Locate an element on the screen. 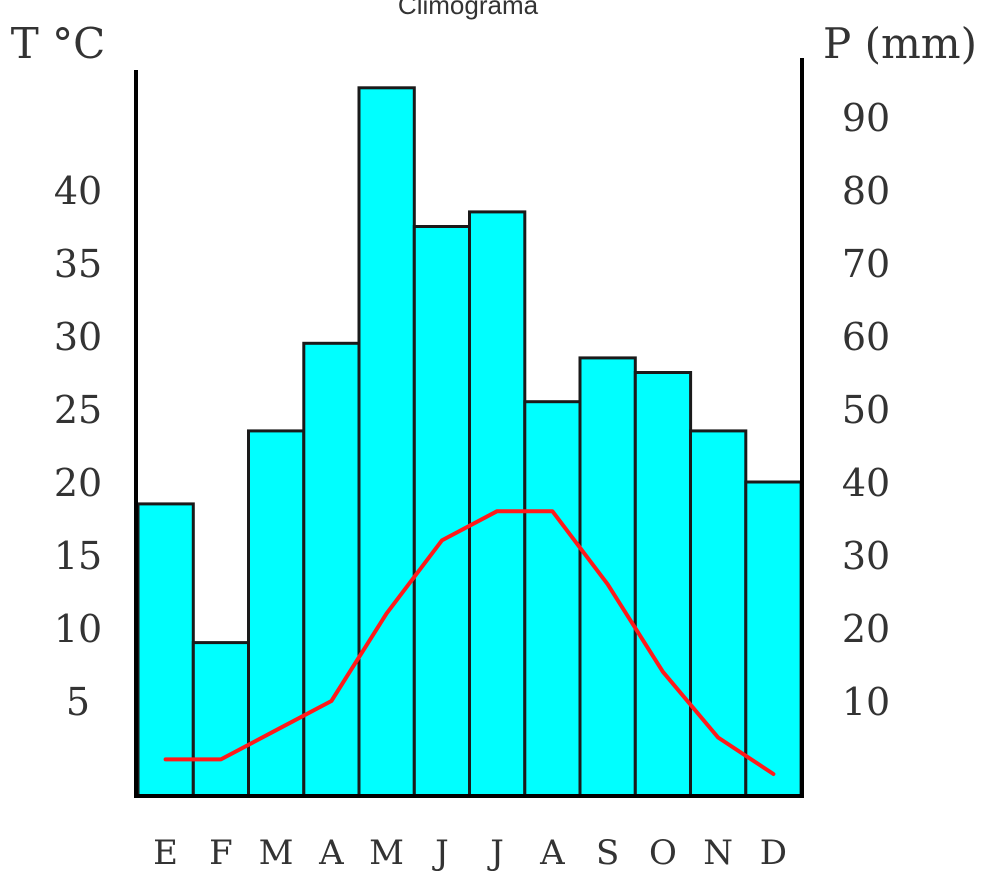  right-tick-label: 90 is located at coordinates (866, 118).